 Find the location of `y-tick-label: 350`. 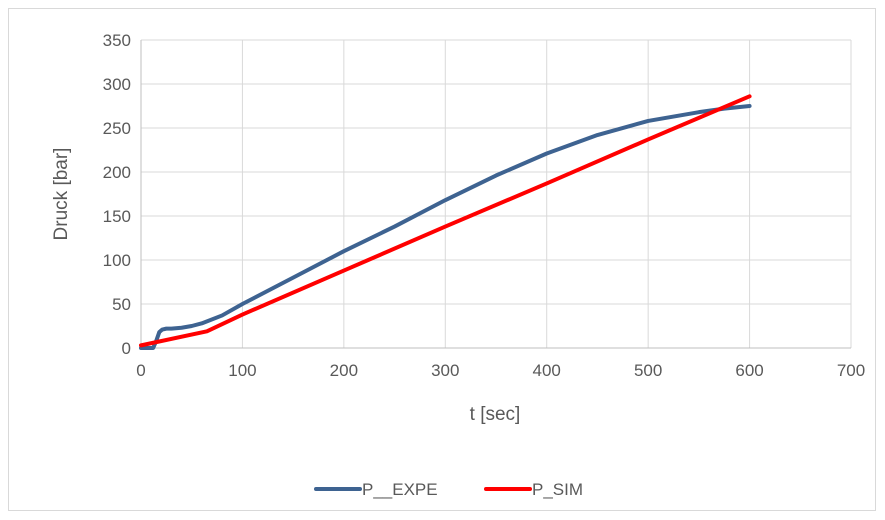

y-tick-label: 350 is located at coordinates (117, 40).